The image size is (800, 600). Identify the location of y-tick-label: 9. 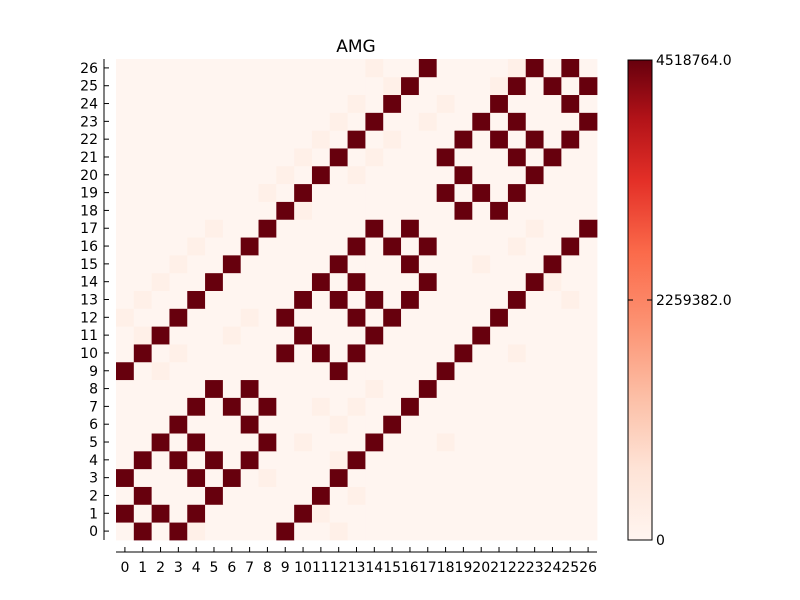
(93, 372).